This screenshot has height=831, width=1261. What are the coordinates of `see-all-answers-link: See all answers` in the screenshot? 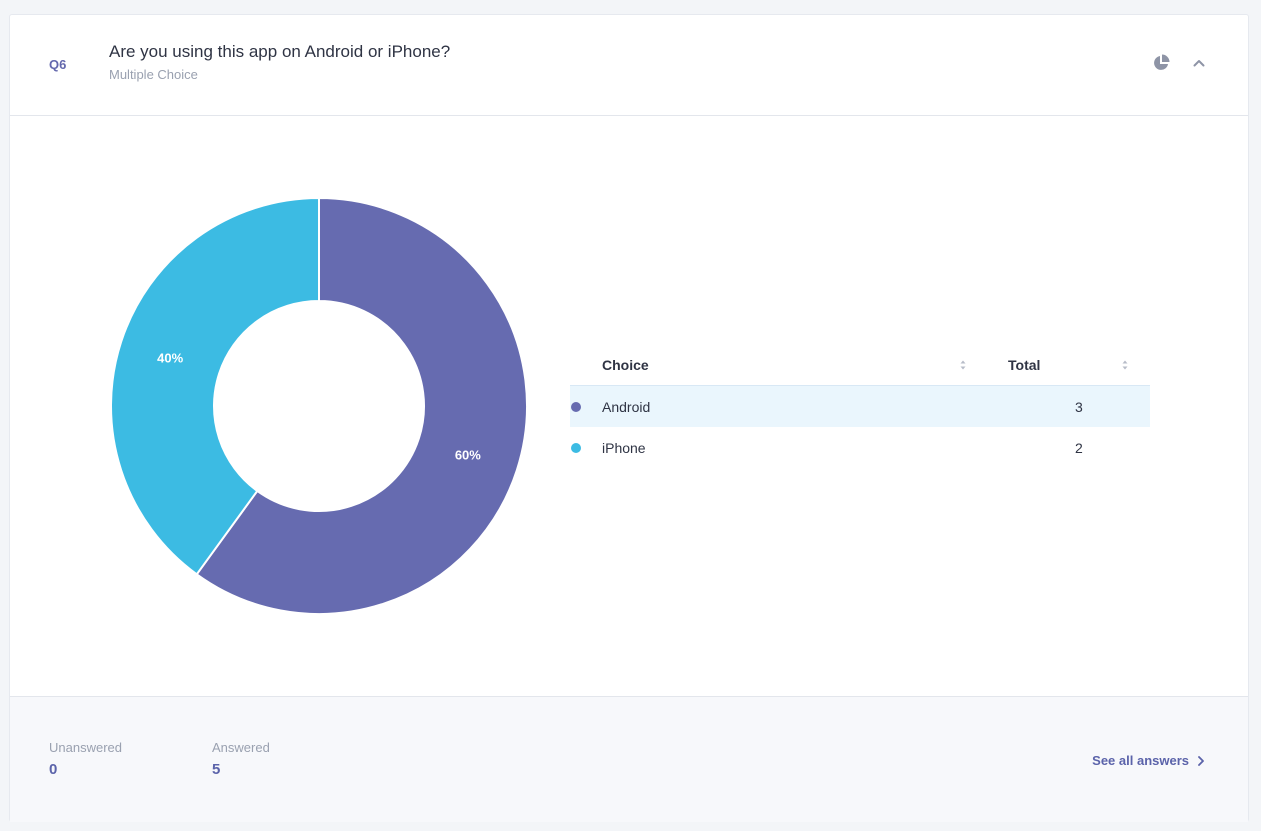 It's located at (1148, 760).